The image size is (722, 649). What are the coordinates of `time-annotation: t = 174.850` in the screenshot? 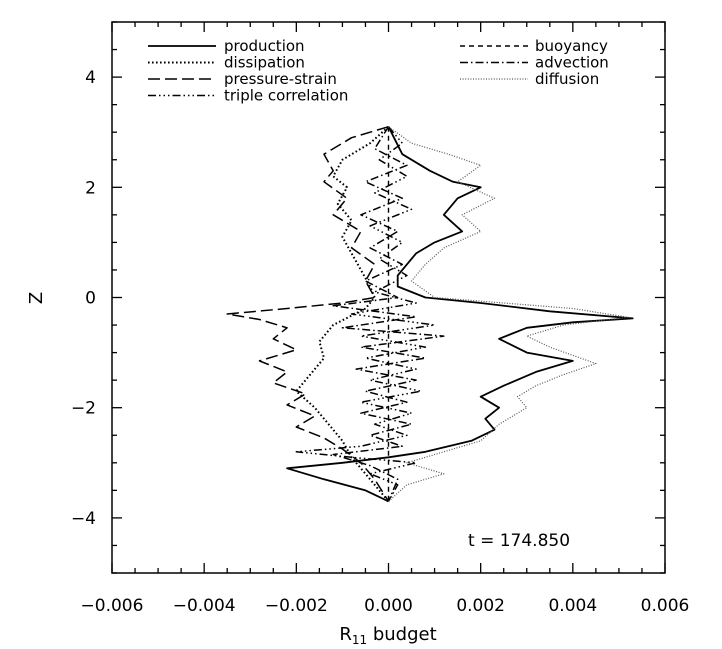 It's located at (519, 541).